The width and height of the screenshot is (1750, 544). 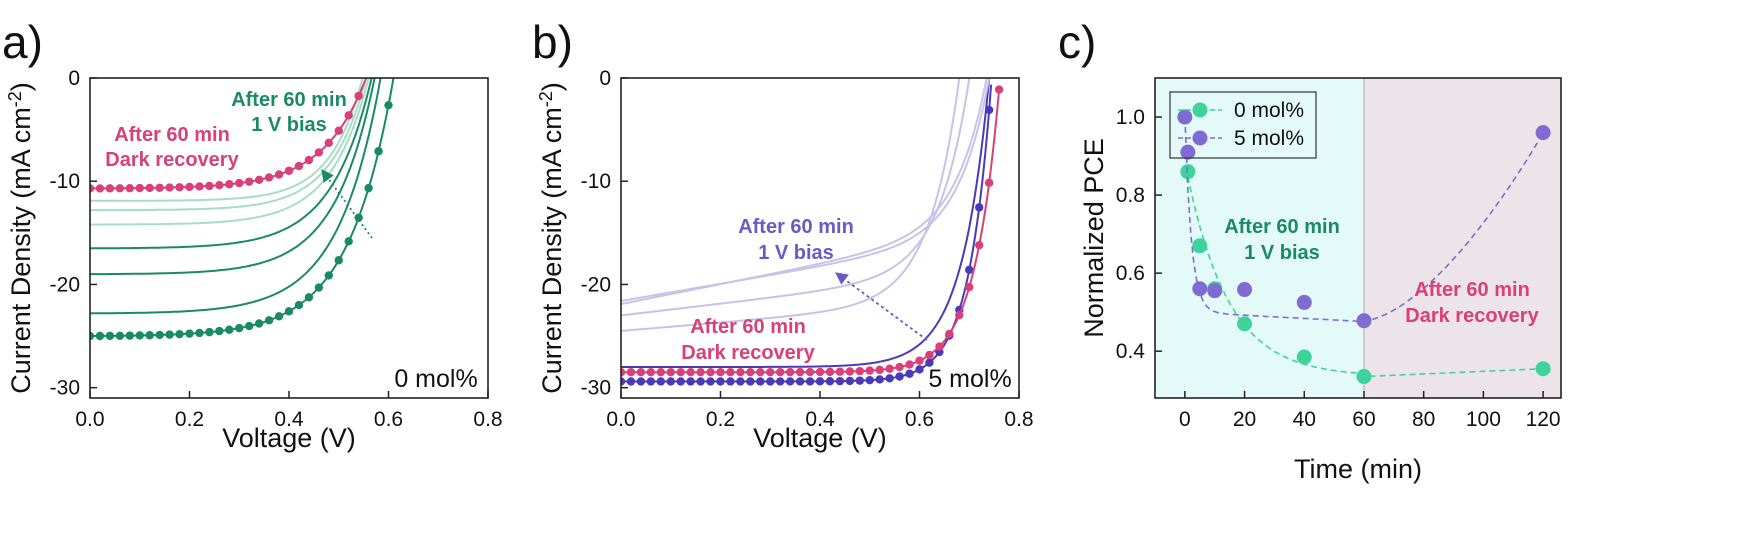 I want to click on panel-c-shaded-regions, so click(x=1358, y=238).